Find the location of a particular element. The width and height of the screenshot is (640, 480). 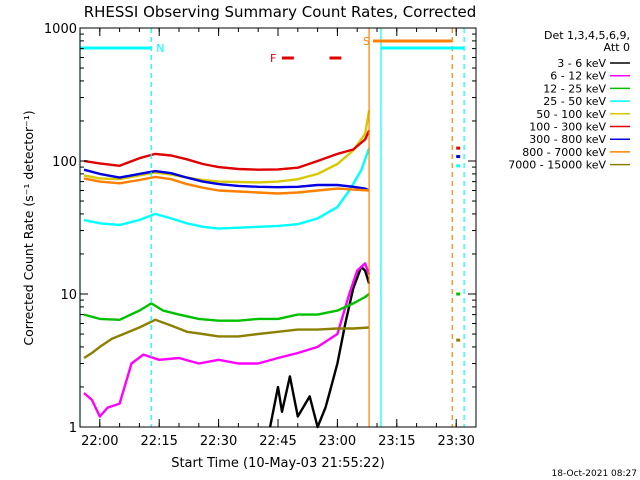

series-line-800-7000-kev is located at coordinates (226, 185).